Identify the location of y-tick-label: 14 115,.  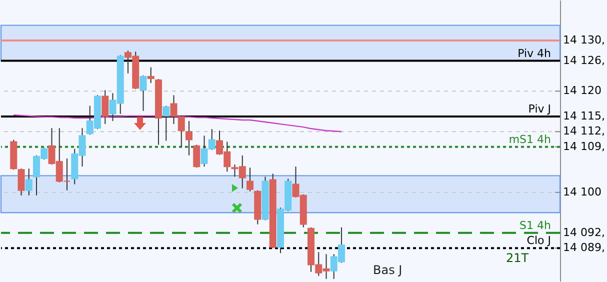
(584, 115).